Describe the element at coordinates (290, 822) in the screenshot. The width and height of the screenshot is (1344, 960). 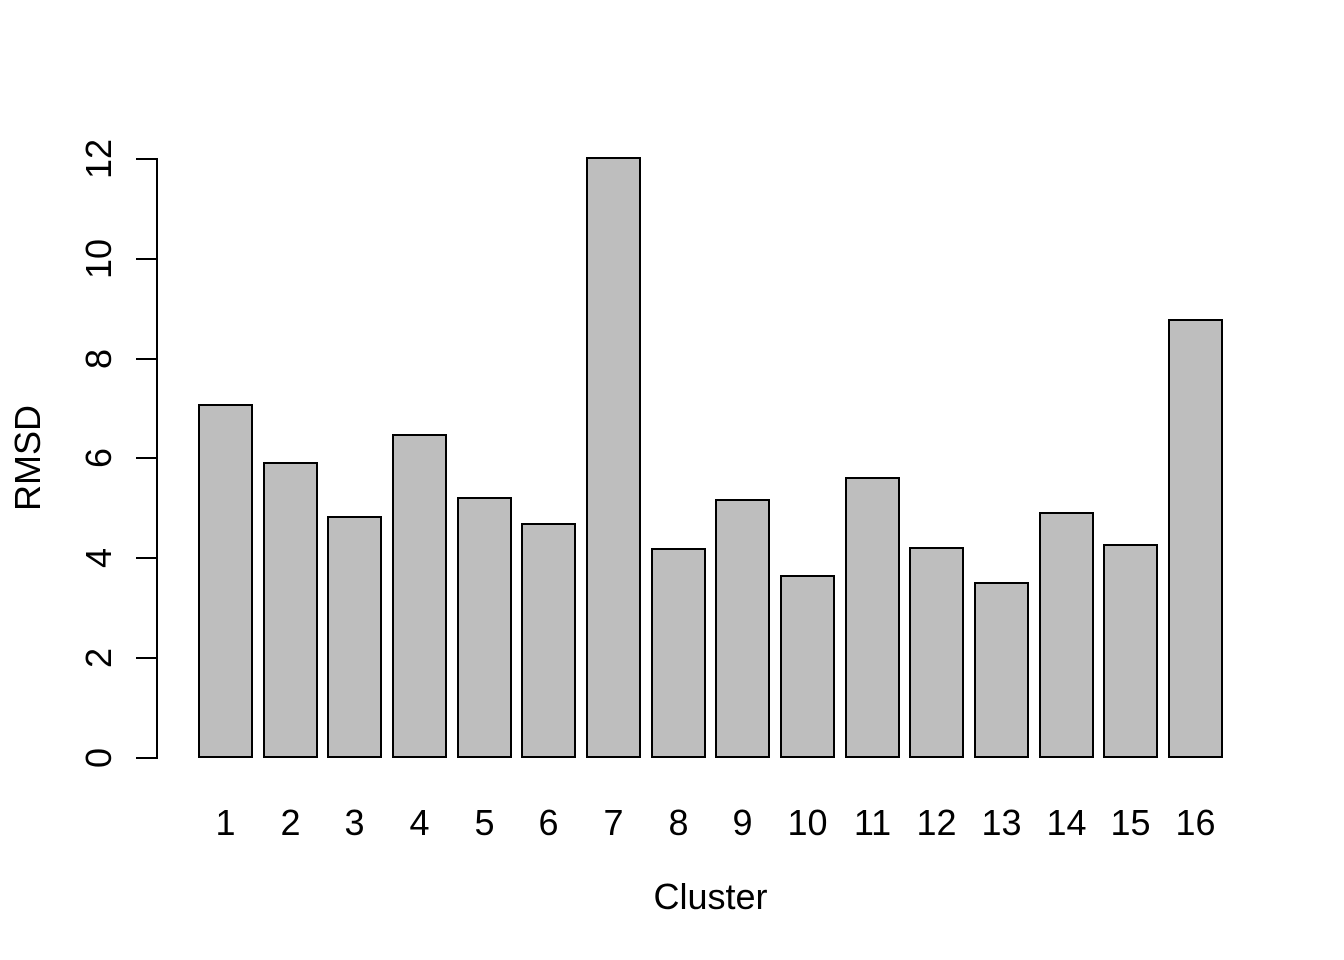
I see `x-tick-label: 2` at that location.